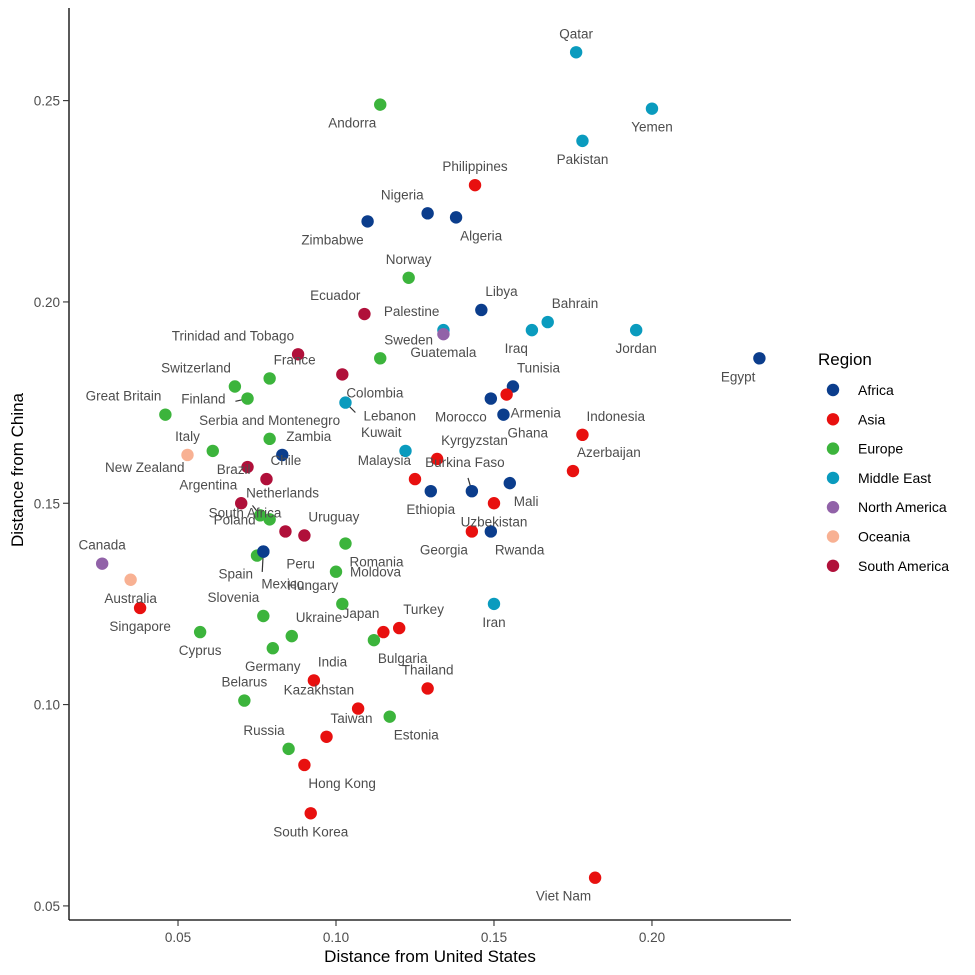  Describe the element at coordinates (295, 359) in the screenshot. I see `point-label: France` at that location.